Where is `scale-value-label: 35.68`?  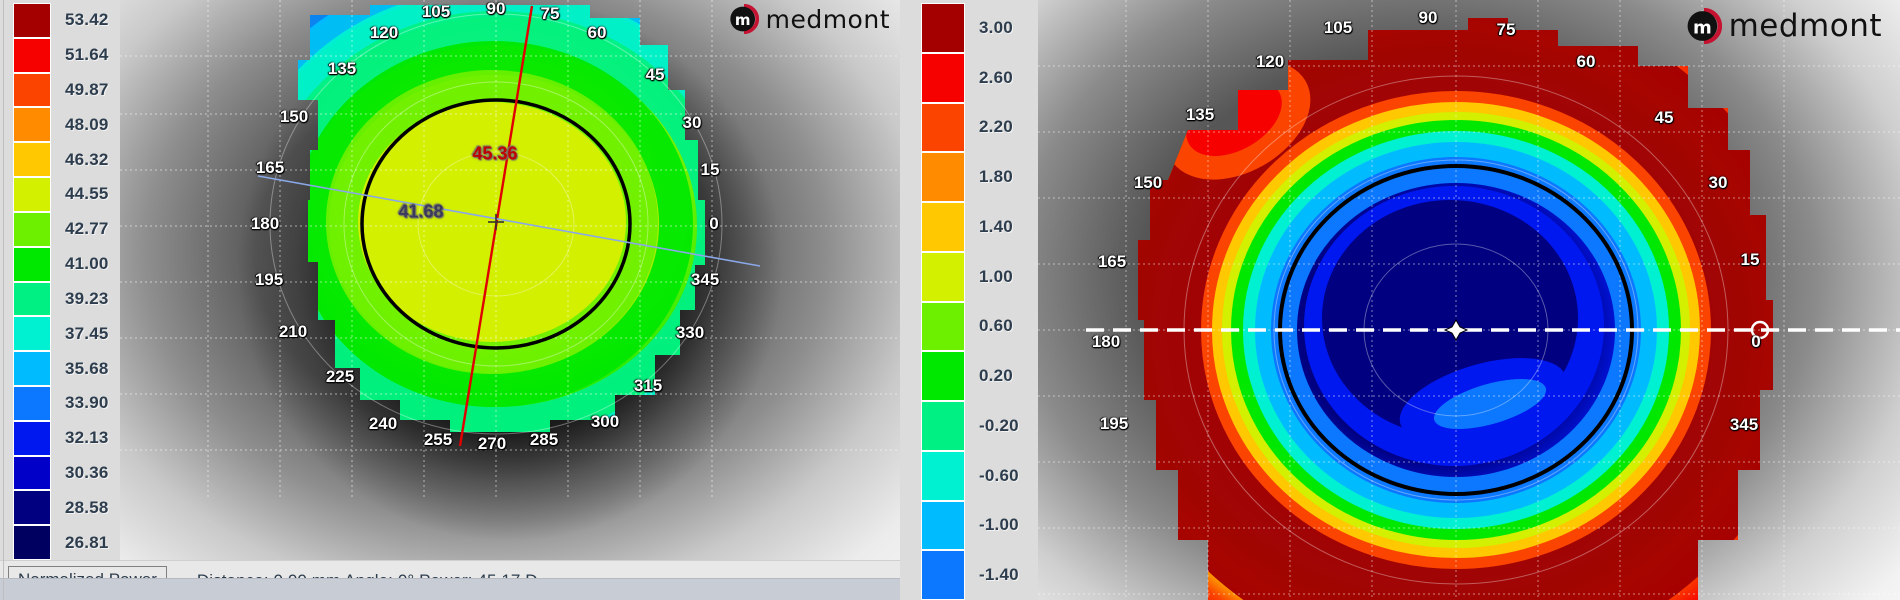
scale-value-label: 35.68 is located at coordinates (87, 368).